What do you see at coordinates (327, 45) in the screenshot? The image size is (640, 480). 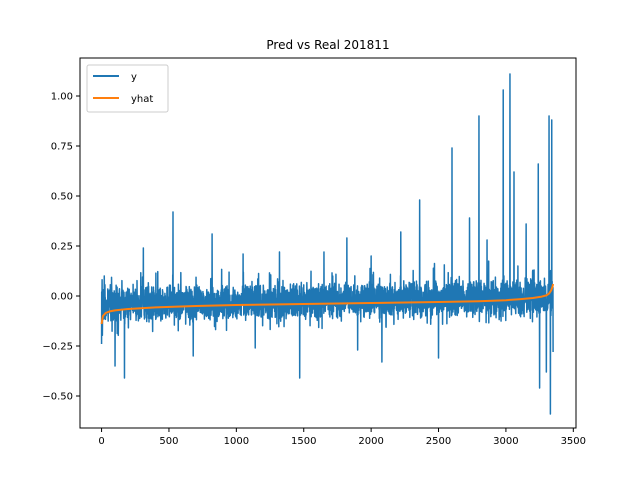 I see `chart-title: Pred vs Real 201811` at bounding box center [327, 45].